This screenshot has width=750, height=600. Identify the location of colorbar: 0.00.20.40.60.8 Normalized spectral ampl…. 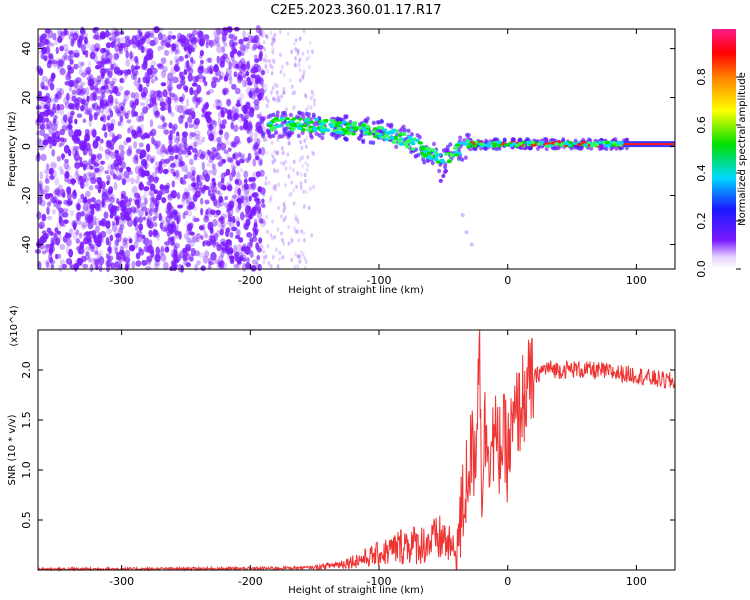
(721, 153).